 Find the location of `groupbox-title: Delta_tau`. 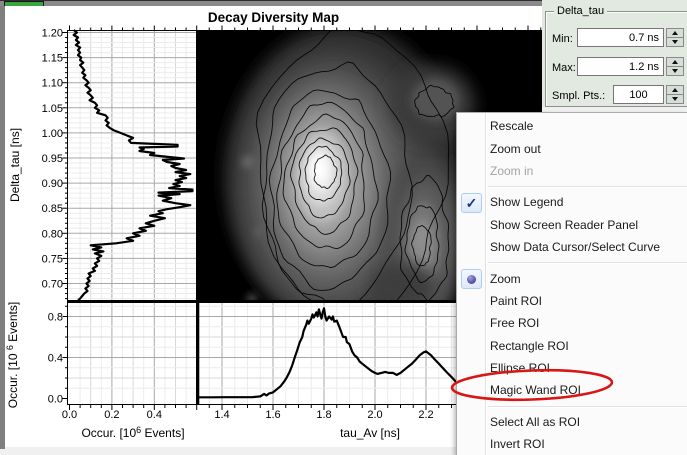

groupbox-title: Delta_tau is located at coordinates (581, 11).